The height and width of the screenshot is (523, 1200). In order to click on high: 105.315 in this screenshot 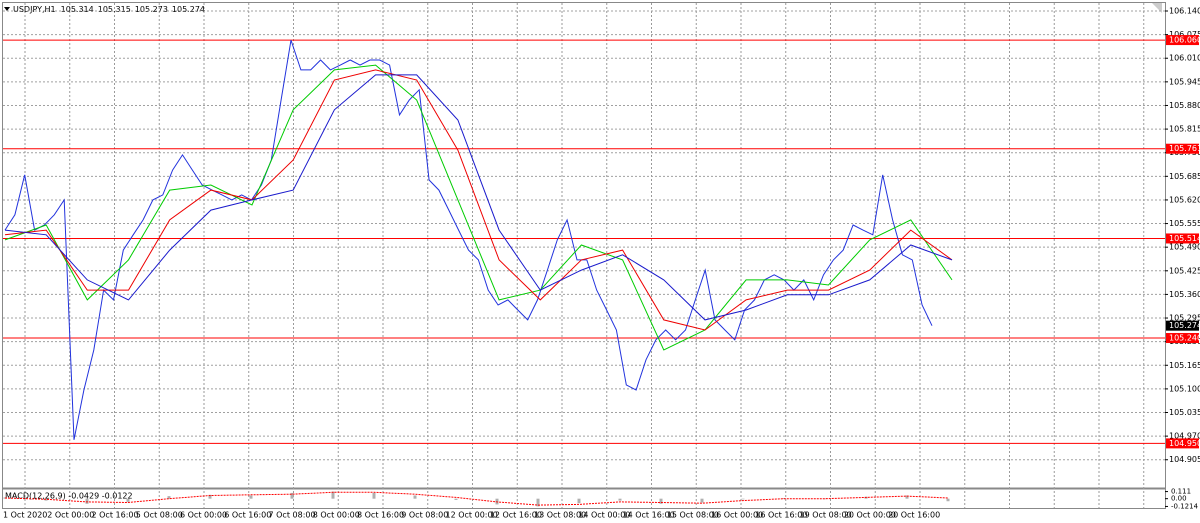, I will do `click(114, 9)`.